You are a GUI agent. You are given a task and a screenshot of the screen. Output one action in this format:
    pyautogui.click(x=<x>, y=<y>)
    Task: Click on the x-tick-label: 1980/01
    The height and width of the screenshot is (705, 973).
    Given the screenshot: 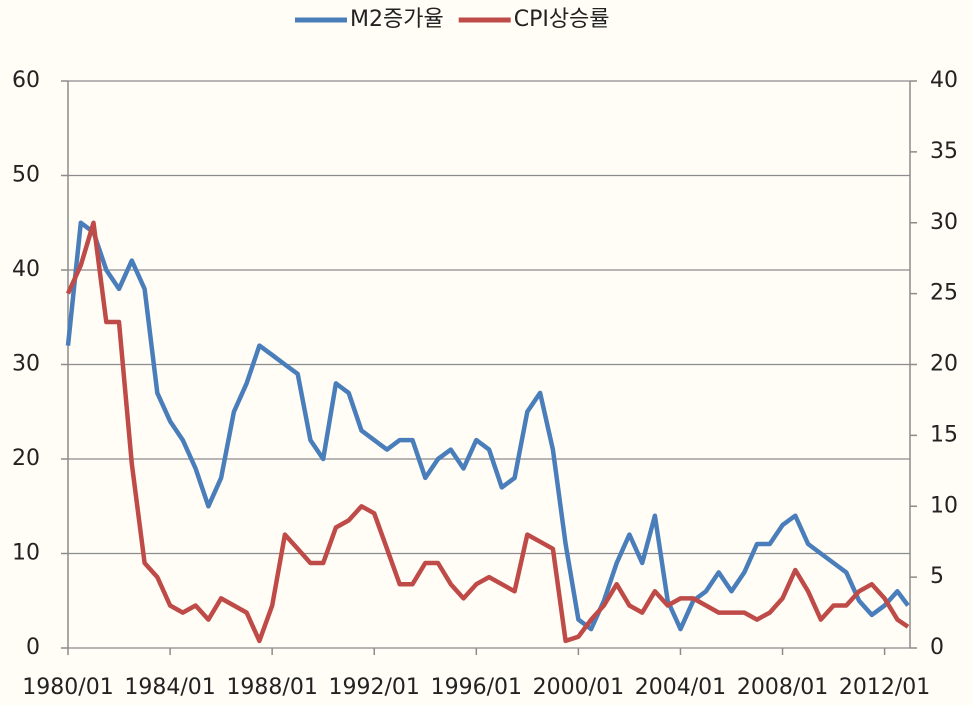 What is the action you would take?
    pyautogui.click(x=67, y=687)
    